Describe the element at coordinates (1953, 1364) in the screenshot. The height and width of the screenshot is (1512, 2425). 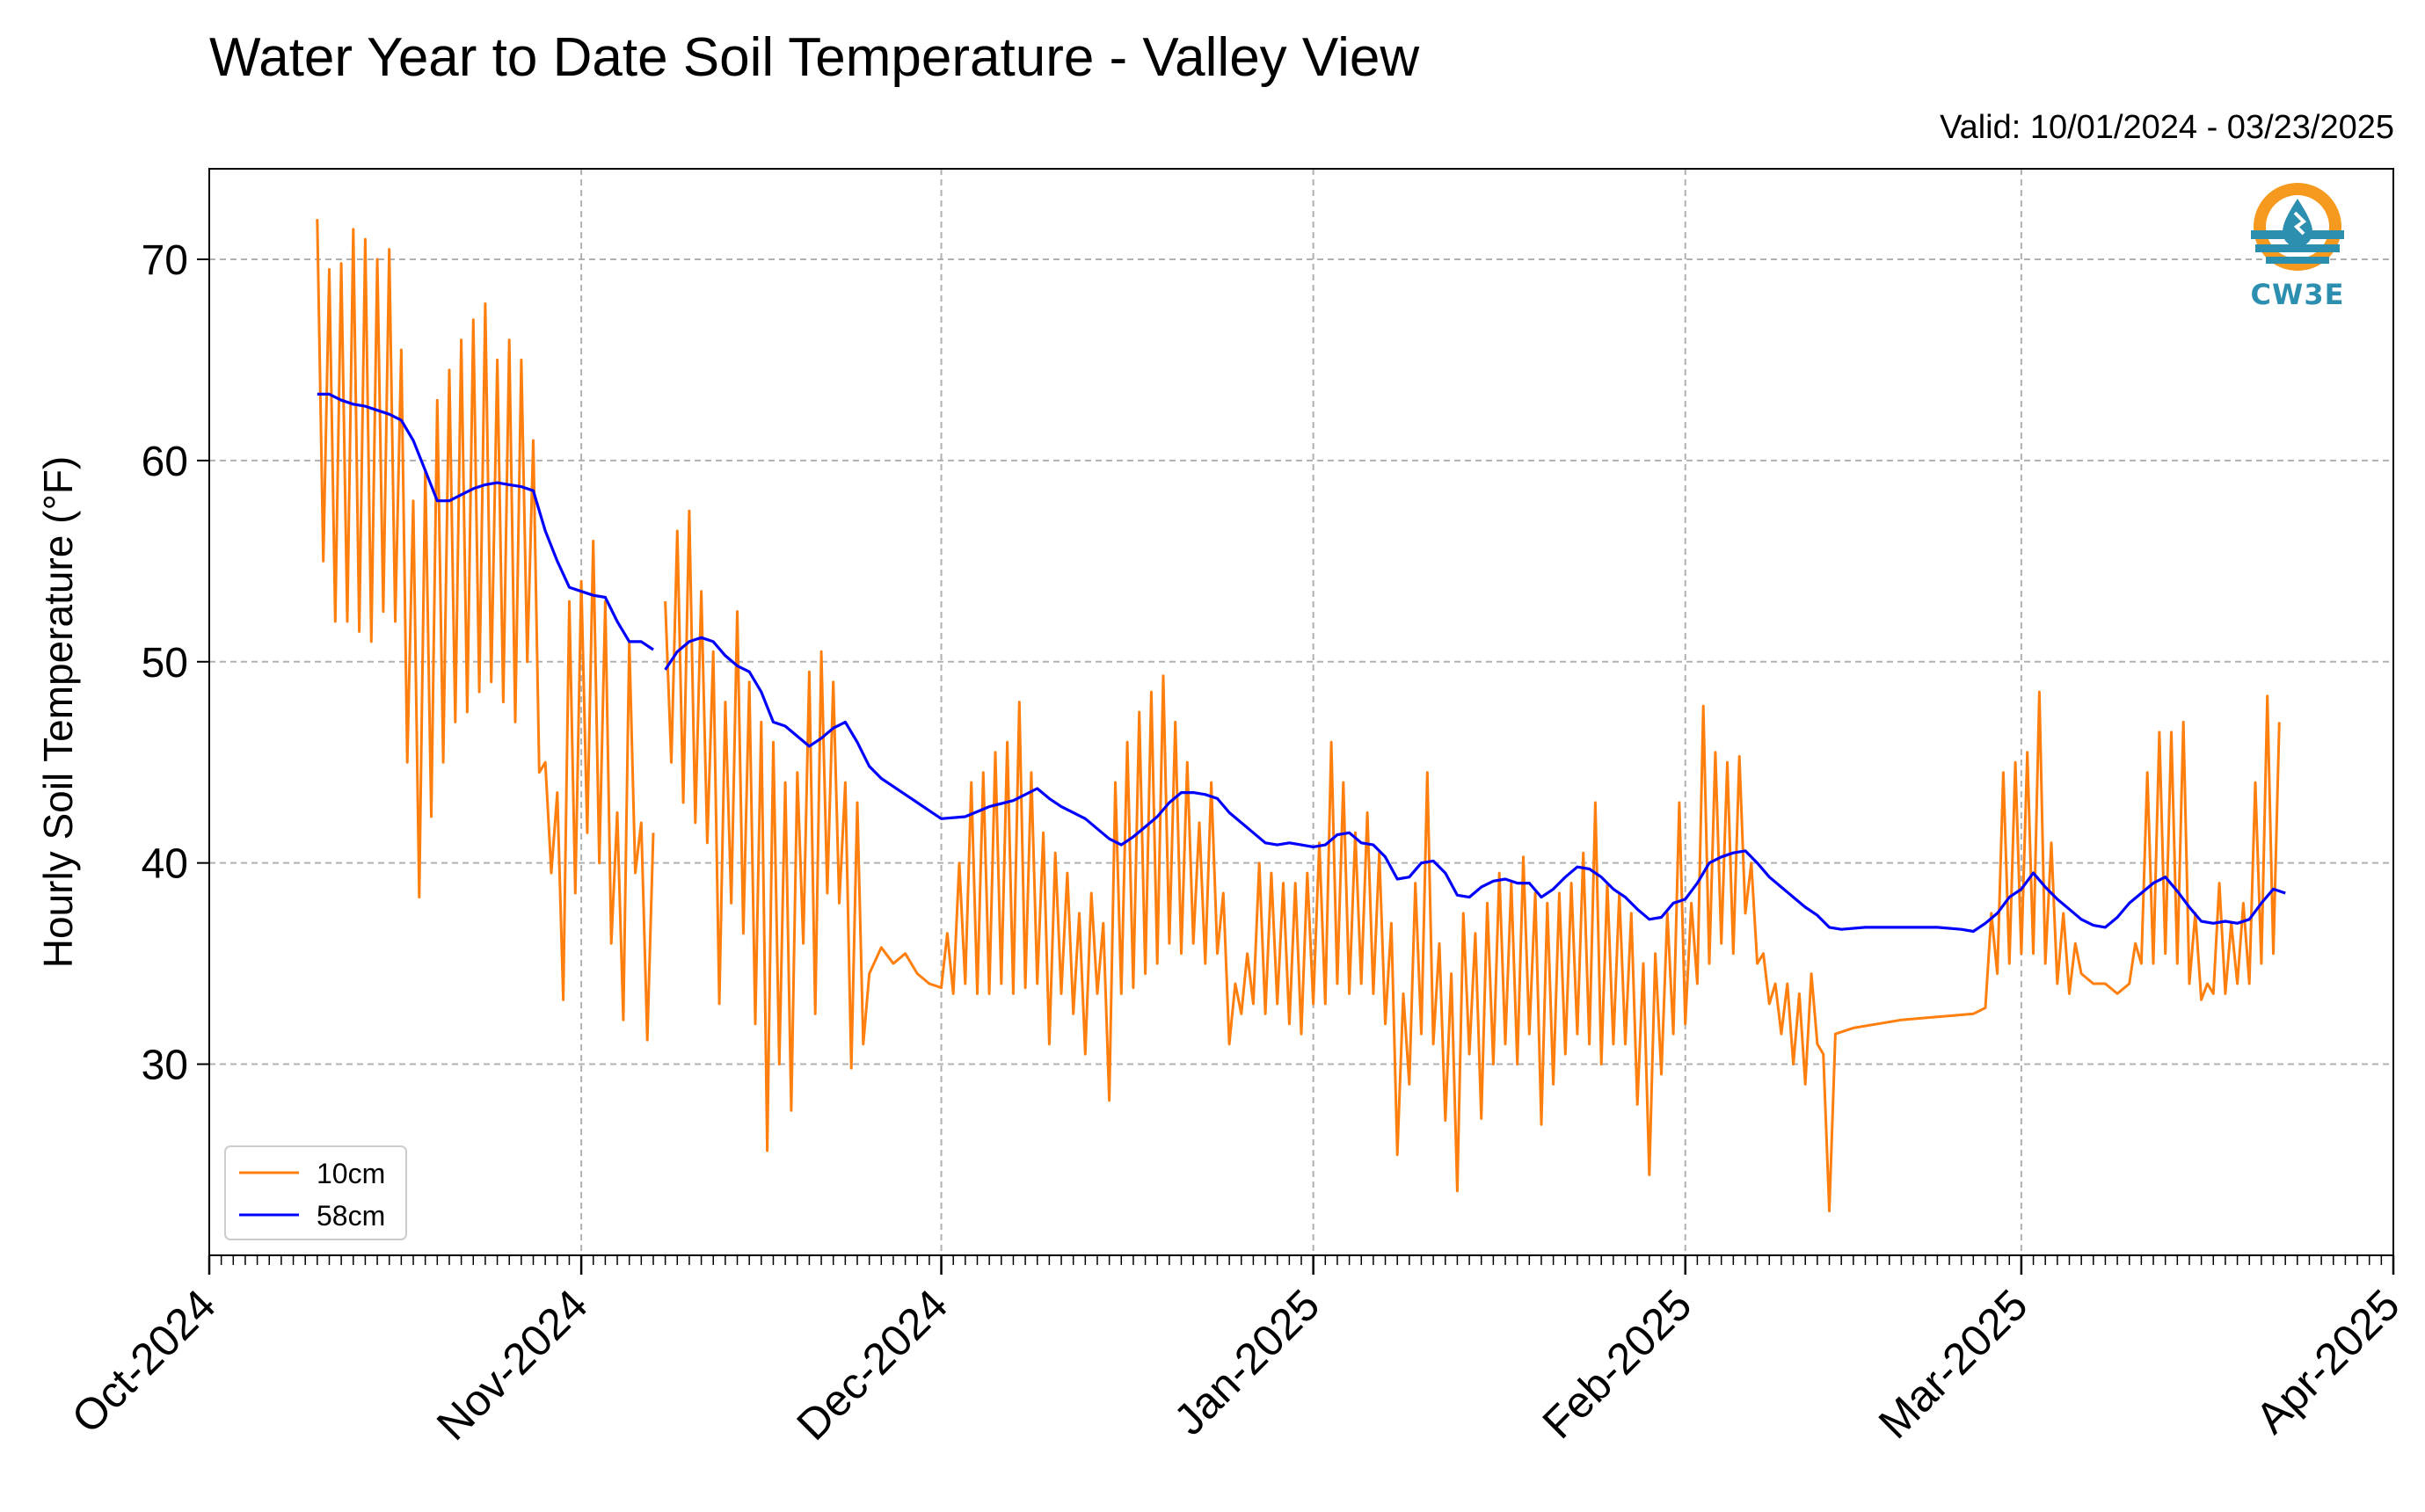
I see `x-tick-label: Mar-2025` at that location.